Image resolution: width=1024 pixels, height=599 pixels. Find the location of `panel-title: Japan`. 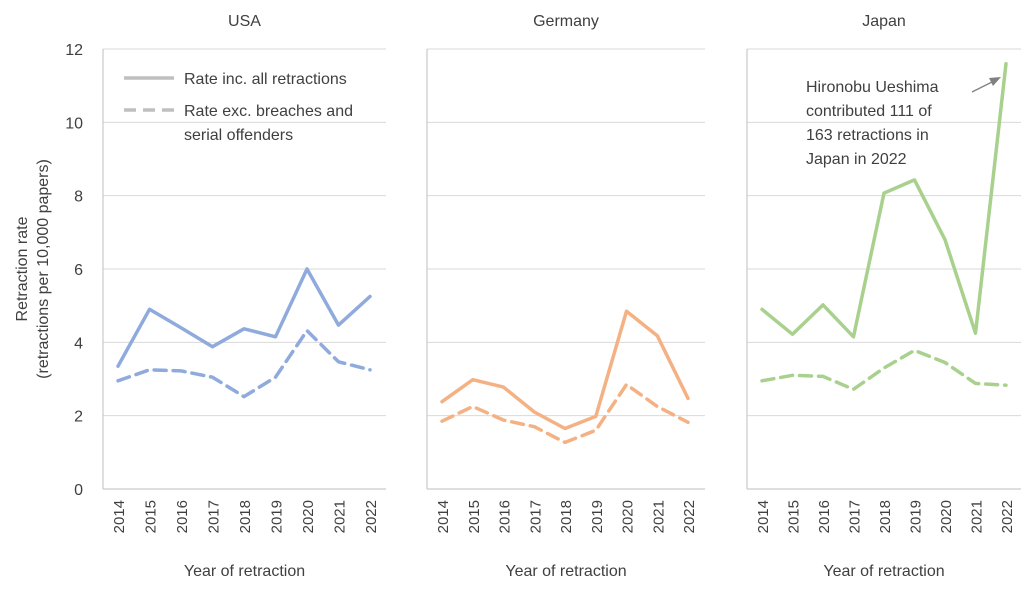

panel-title: Japan is located at coordinates (884, 21).